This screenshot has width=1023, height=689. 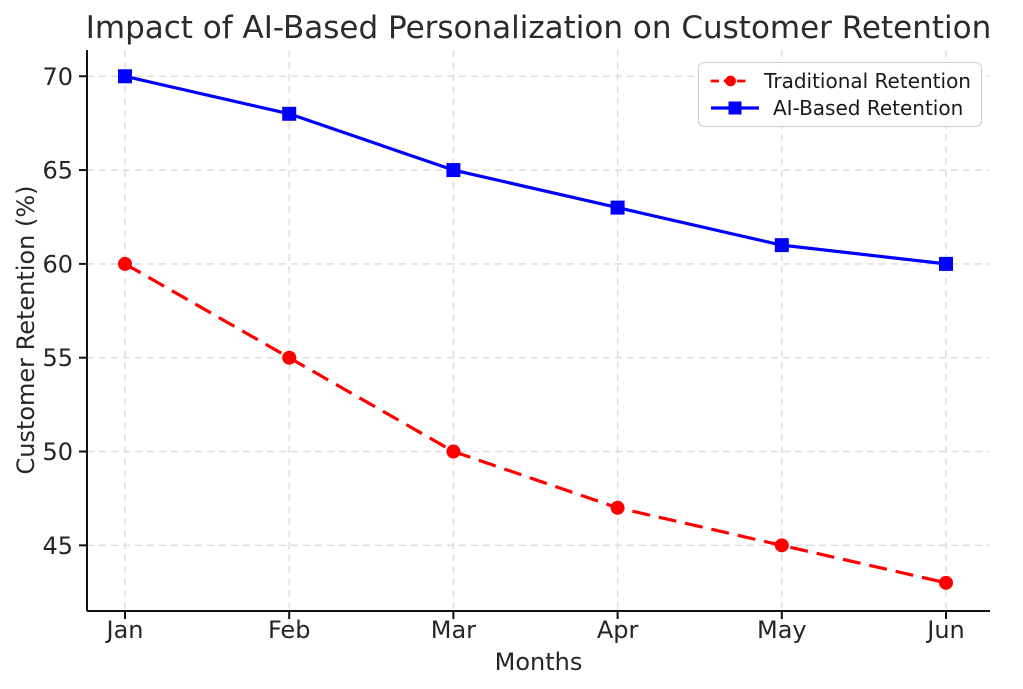 I want to click on y-tick-label: 70, so click(x=57, y=77).